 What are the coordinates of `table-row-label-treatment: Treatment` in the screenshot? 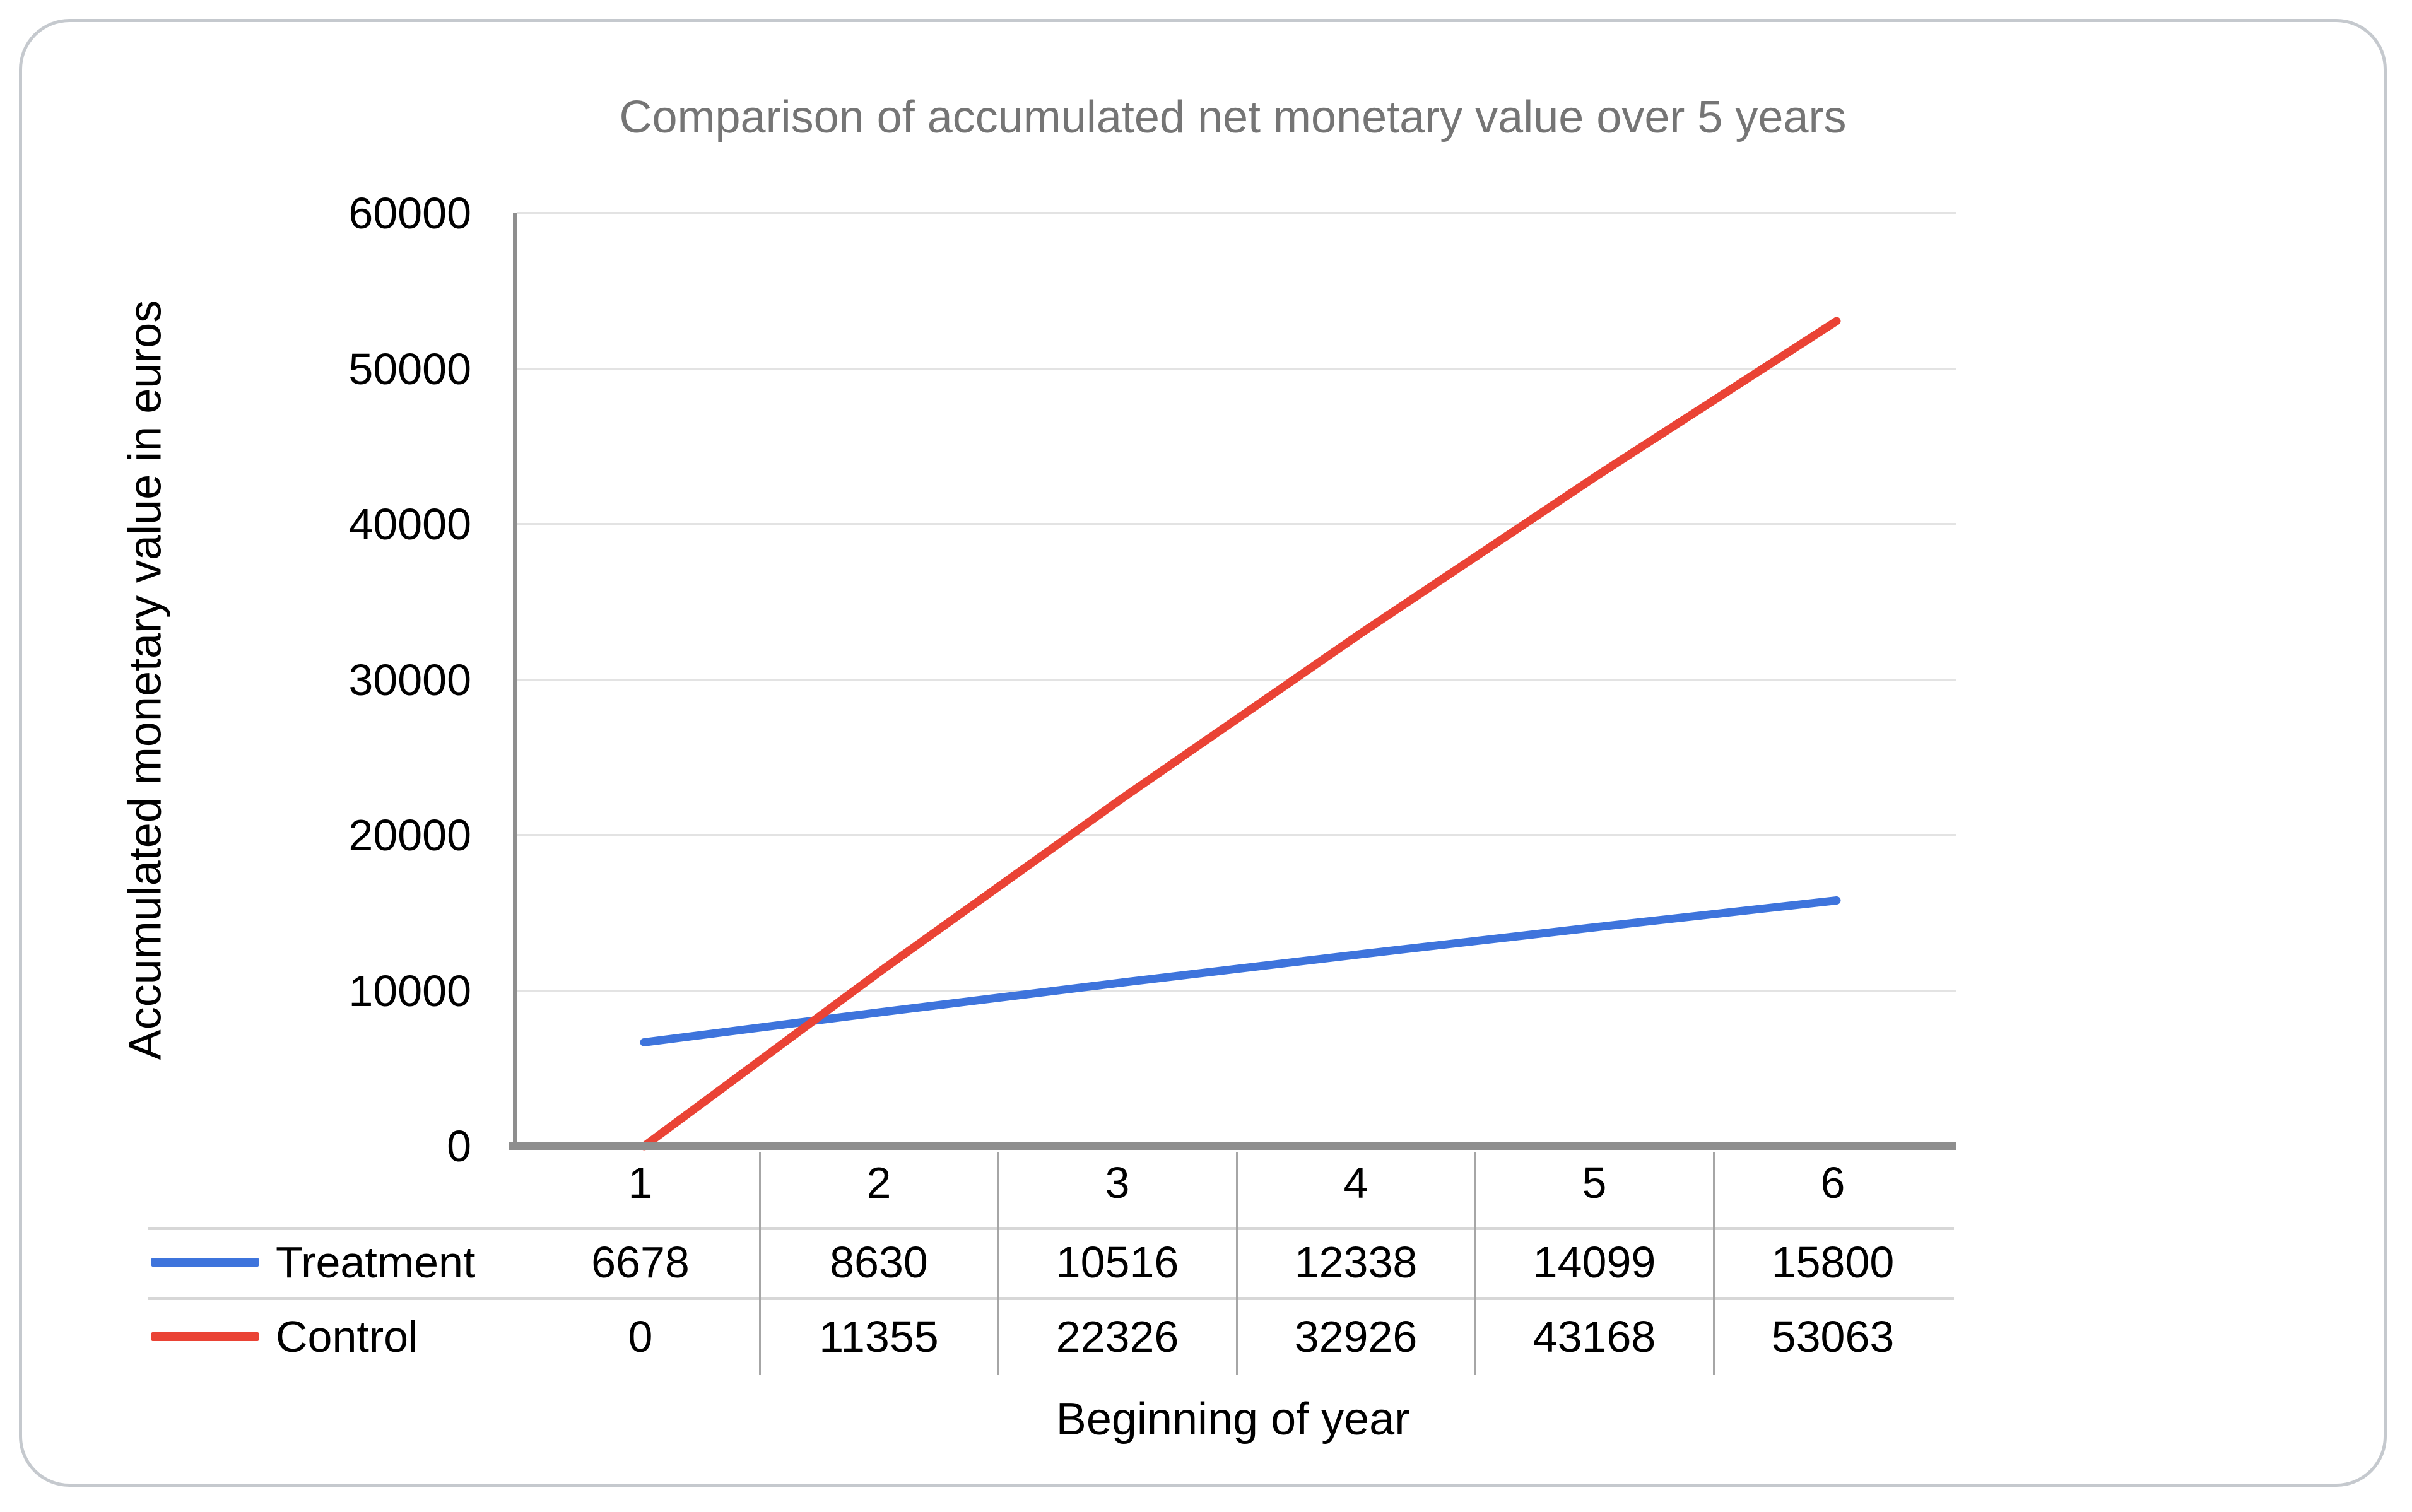 It's located at (376, 1262).